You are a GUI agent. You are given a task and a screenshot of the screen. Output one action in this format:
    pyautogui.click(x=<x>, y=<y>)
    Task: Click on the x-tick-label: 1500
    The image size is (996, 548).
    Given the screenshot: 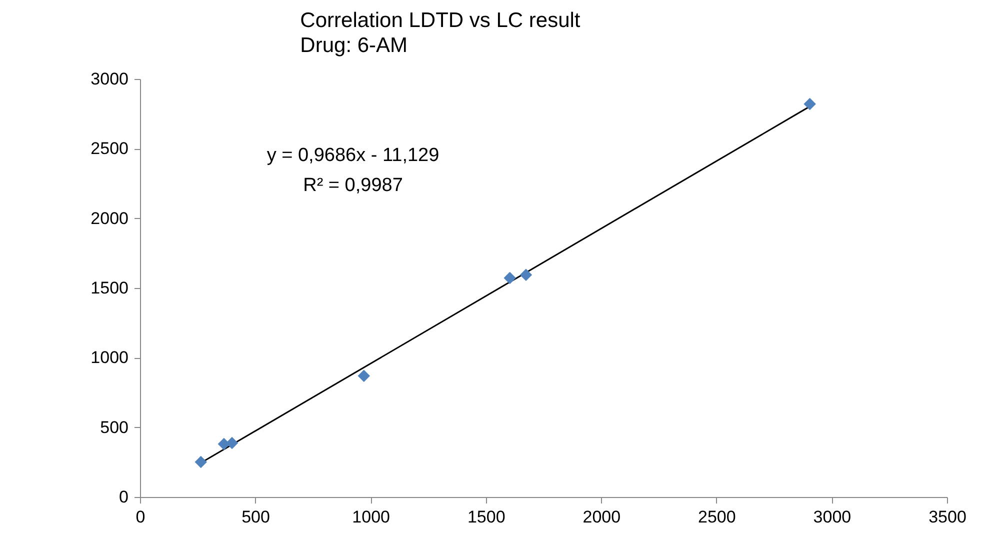 What is the action you would take?
    pyautogui.click(x=486, y=517)
    